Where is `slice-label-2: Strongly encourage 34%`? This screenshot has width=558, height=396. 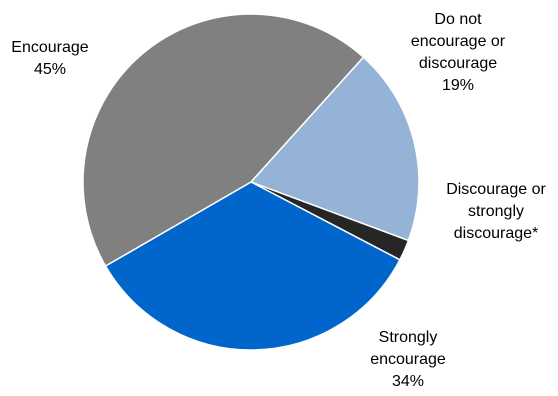
slice-label-2: Strongly encourage 34% is located at coordinates (408, 359).